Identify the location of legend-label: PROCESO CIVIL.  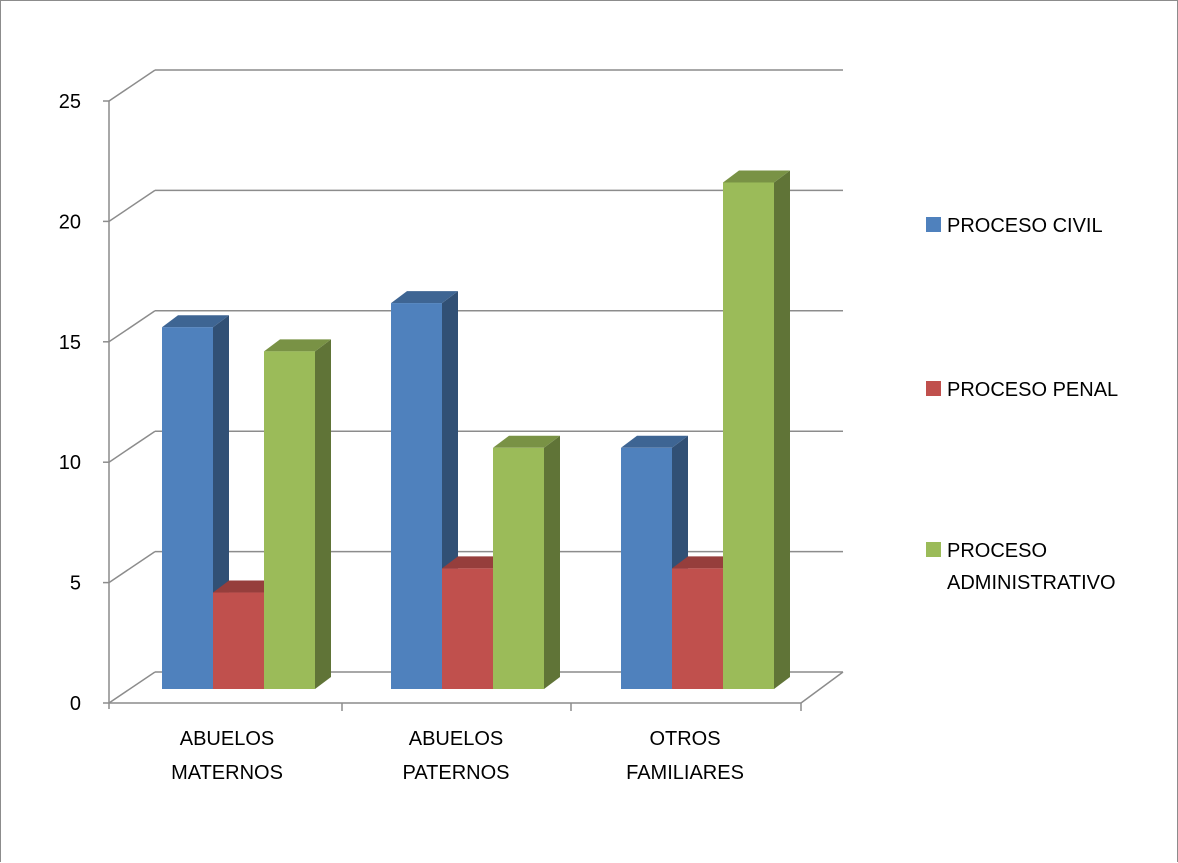
(1025, 226).